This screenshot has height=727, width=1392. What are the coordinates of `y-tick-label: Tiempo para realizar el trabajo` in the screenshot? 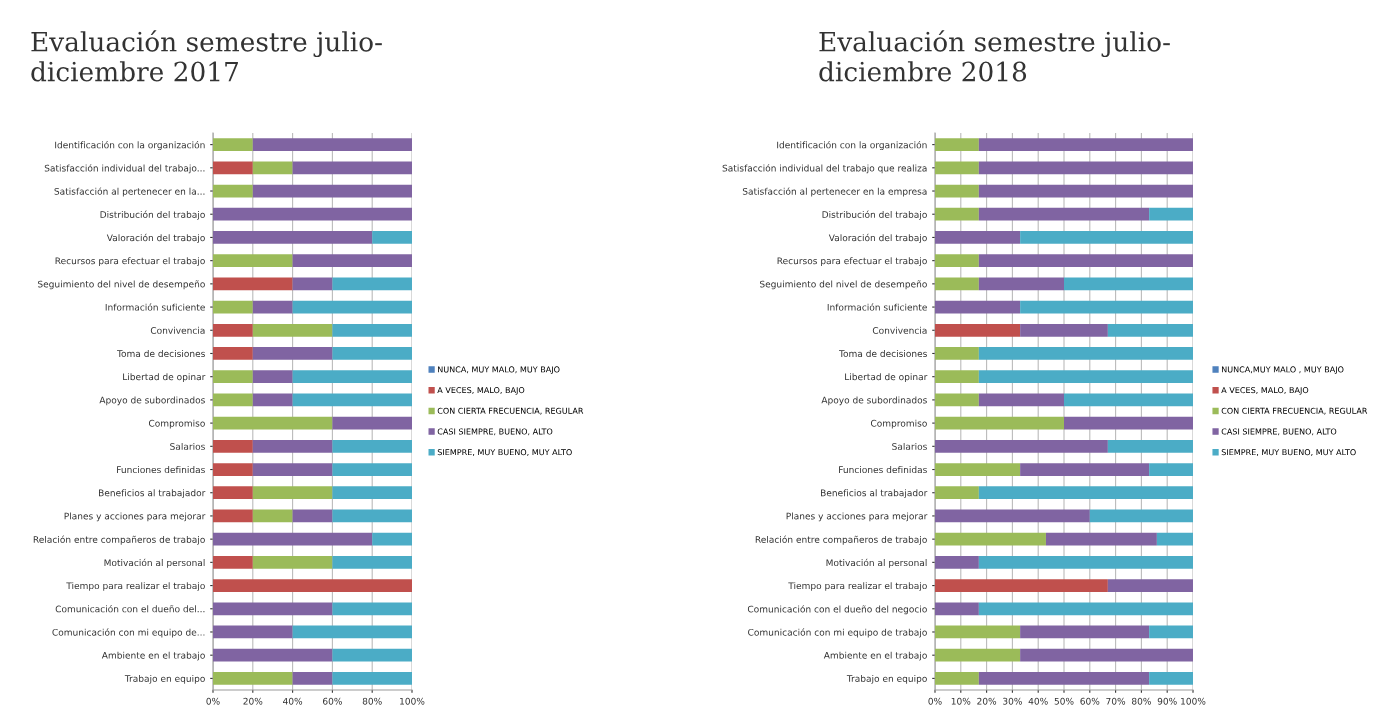 It's located at (857, 586).